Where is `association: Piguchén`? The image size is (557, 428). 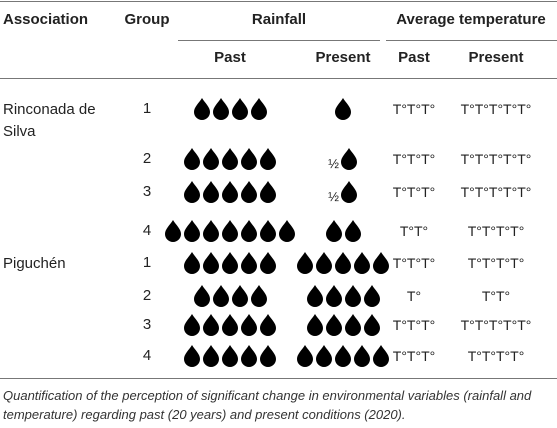
association: Piguchén is located at coordinates (34, 263).